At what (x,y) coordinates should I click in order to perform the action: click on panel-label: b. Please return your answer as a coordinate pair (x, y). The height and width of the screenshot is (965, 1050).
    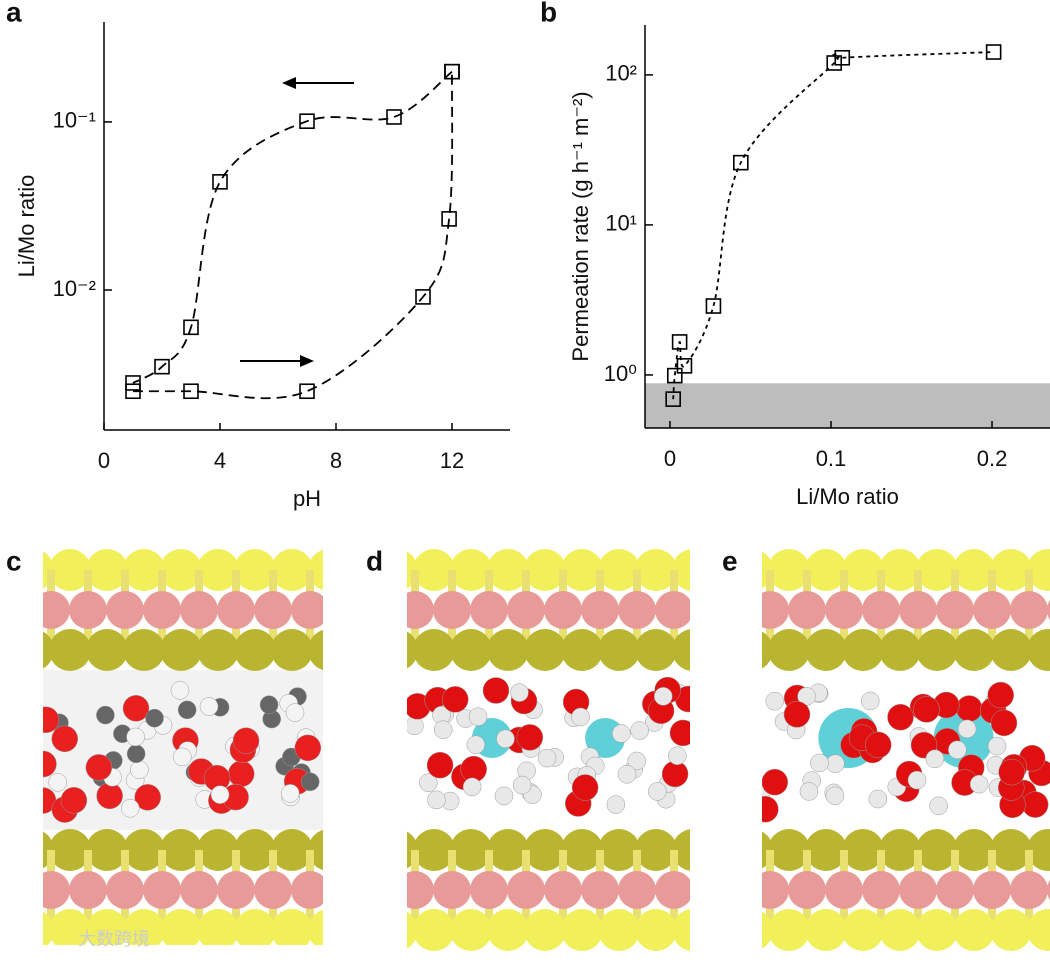
    Looking at the image, I should click on (548, 13).